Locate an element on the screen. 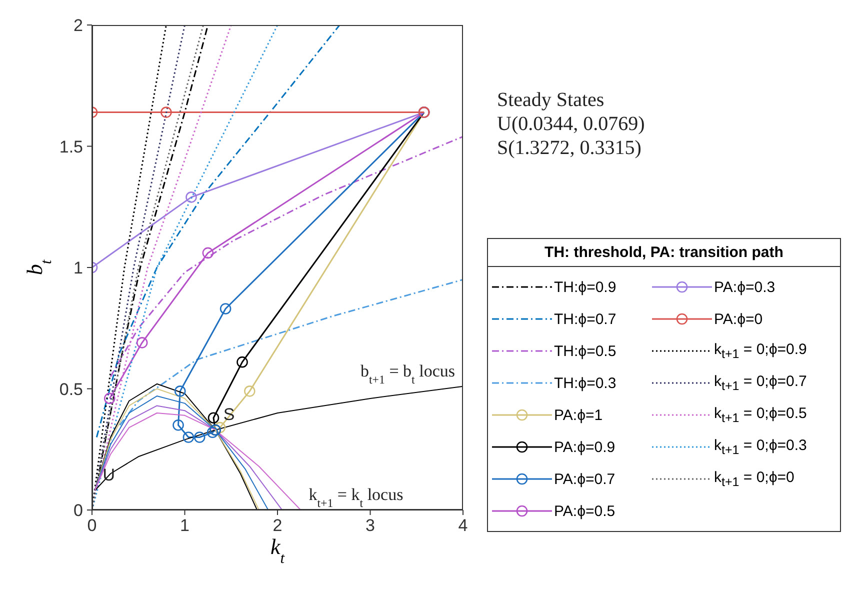 Image resolution: width=852 pixels, height=595 pixels. legend-title: TH: threshold, PA: transition path is located at coordinates (664, 253).